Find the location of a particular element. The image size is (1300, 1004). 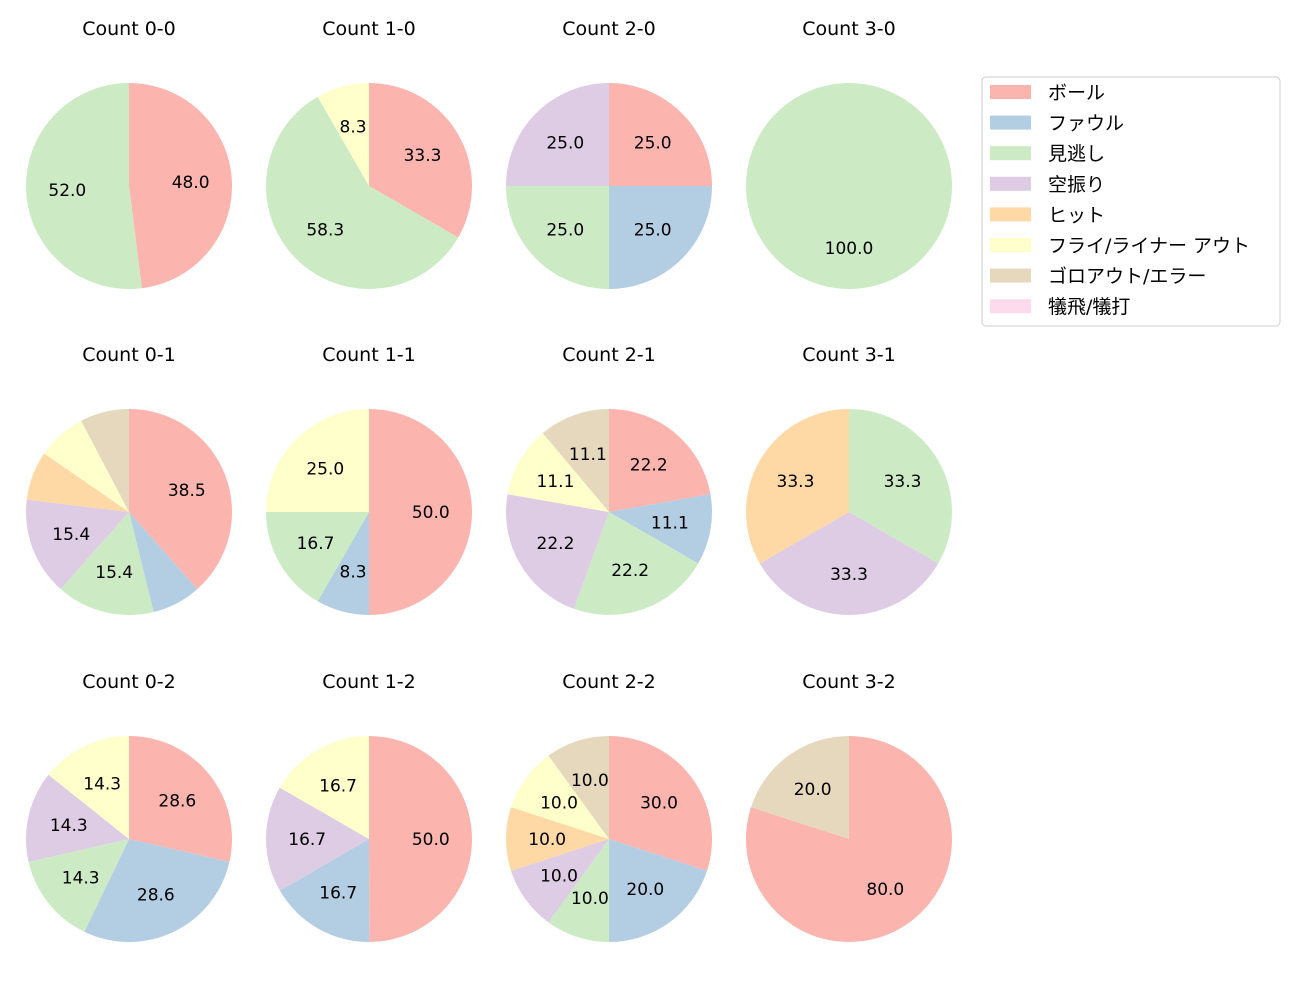

pie-chart: Count 0-0 48.0 52.0 is located at coordinates (128, 153).